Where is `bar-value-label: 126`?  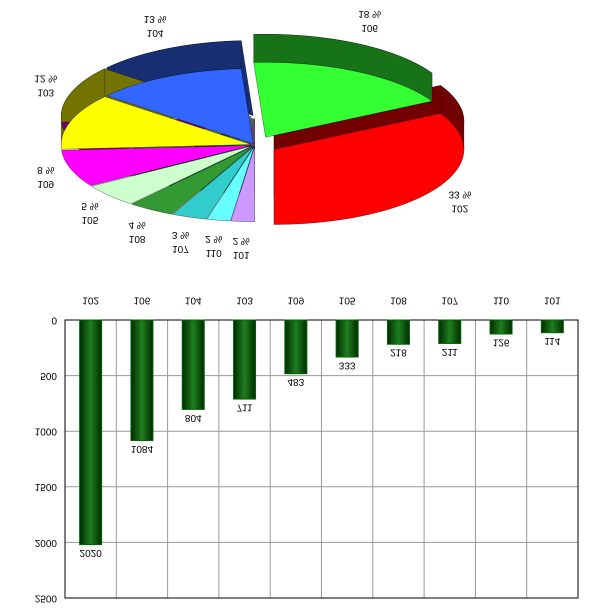
bar-value-label: 126 is located at coordinates (501, 341).